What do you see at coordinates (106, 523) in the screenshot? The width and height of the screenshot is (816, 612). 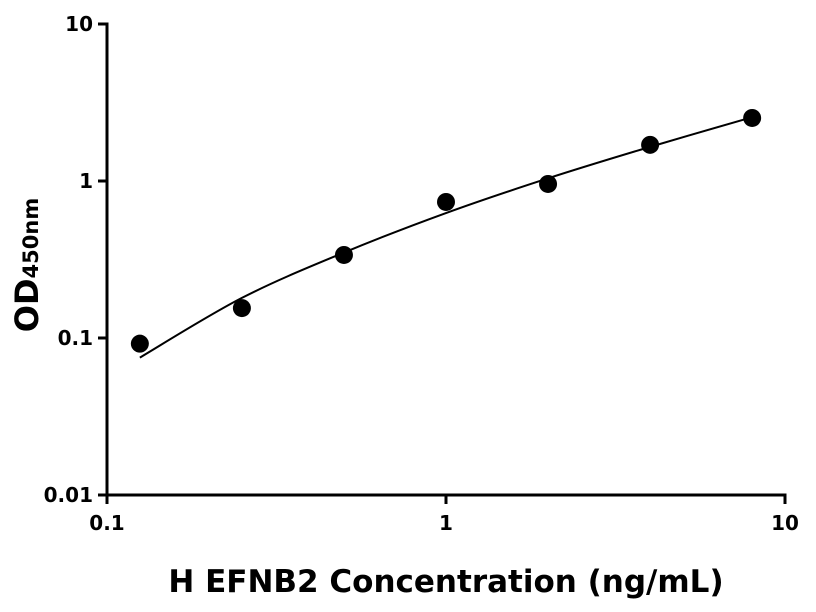 I see `x-tick-label: 0.1` at bounding box center [106, 523].